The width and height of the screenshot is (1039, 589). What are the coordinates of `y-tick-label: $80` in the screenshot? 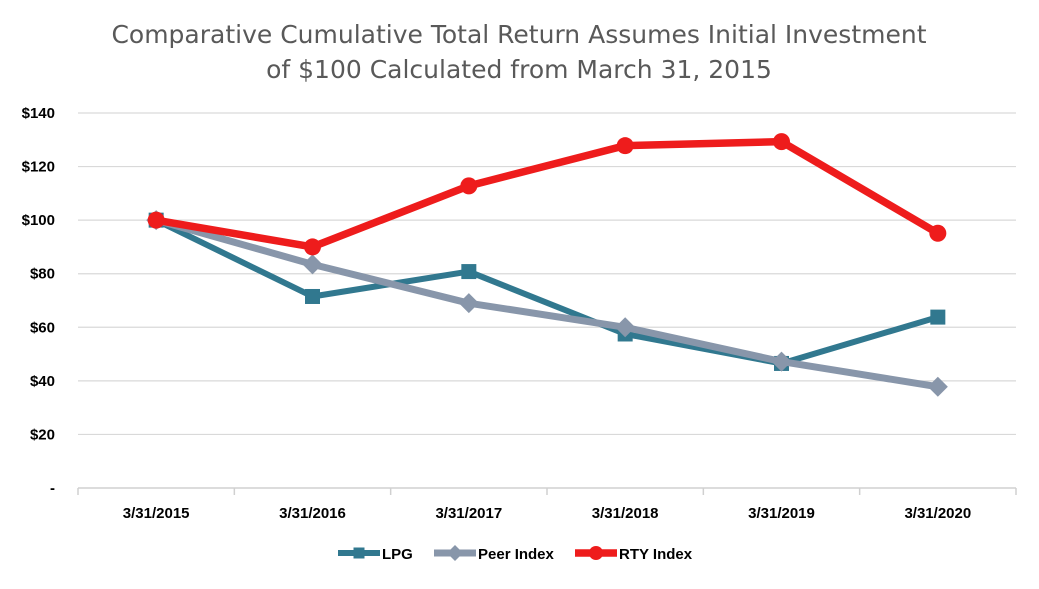 It's located at (42, 274).